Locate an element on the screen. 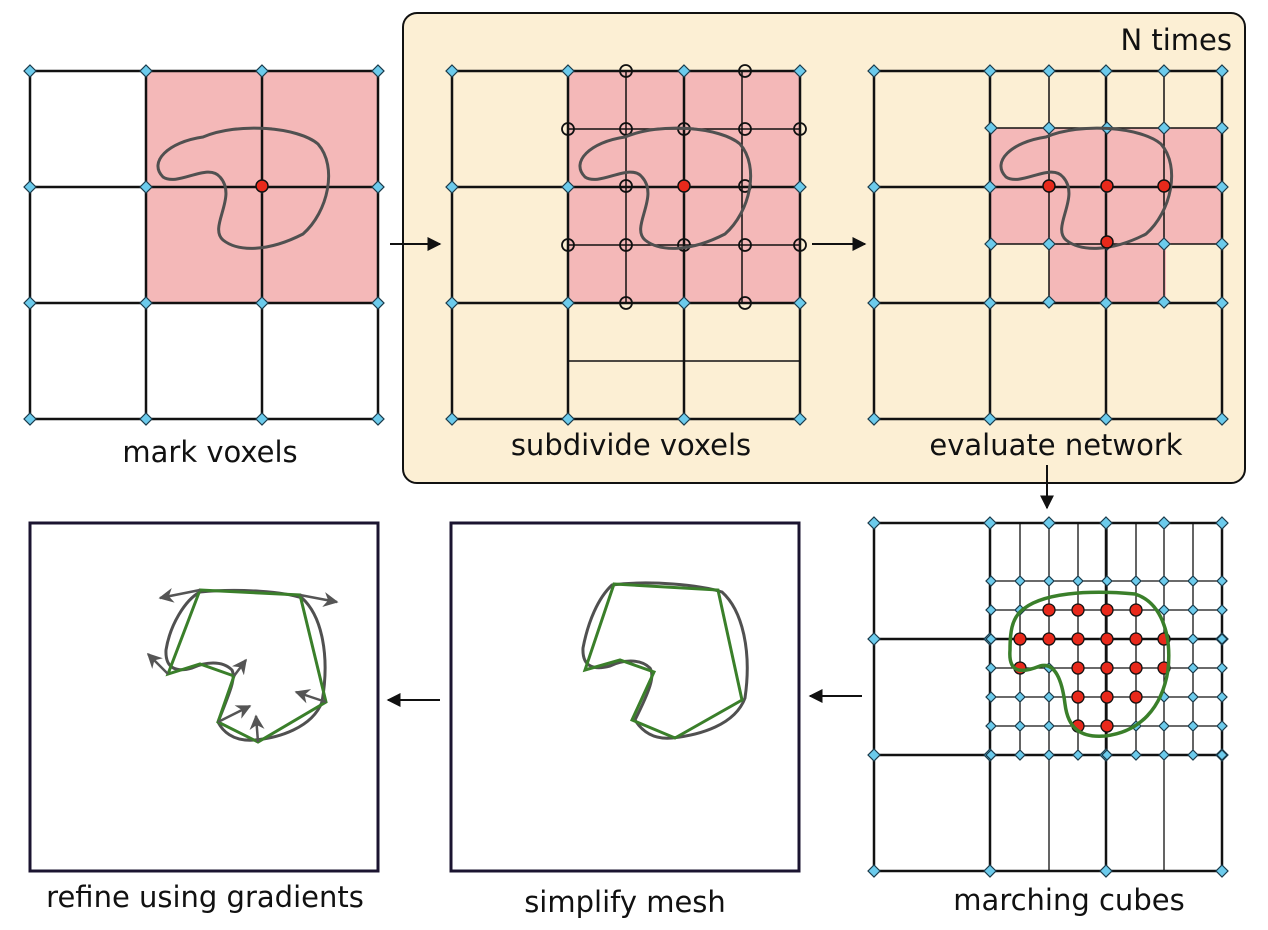  panel-evaluate-network is located at coordinates (1048, 245).